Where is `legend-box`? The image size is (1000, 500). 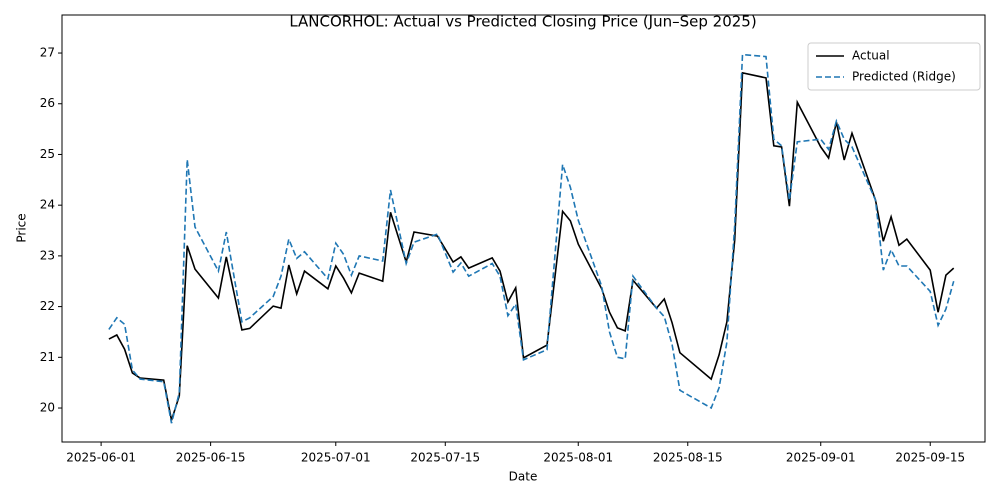 legend-box is located at coordinates (894, 66).